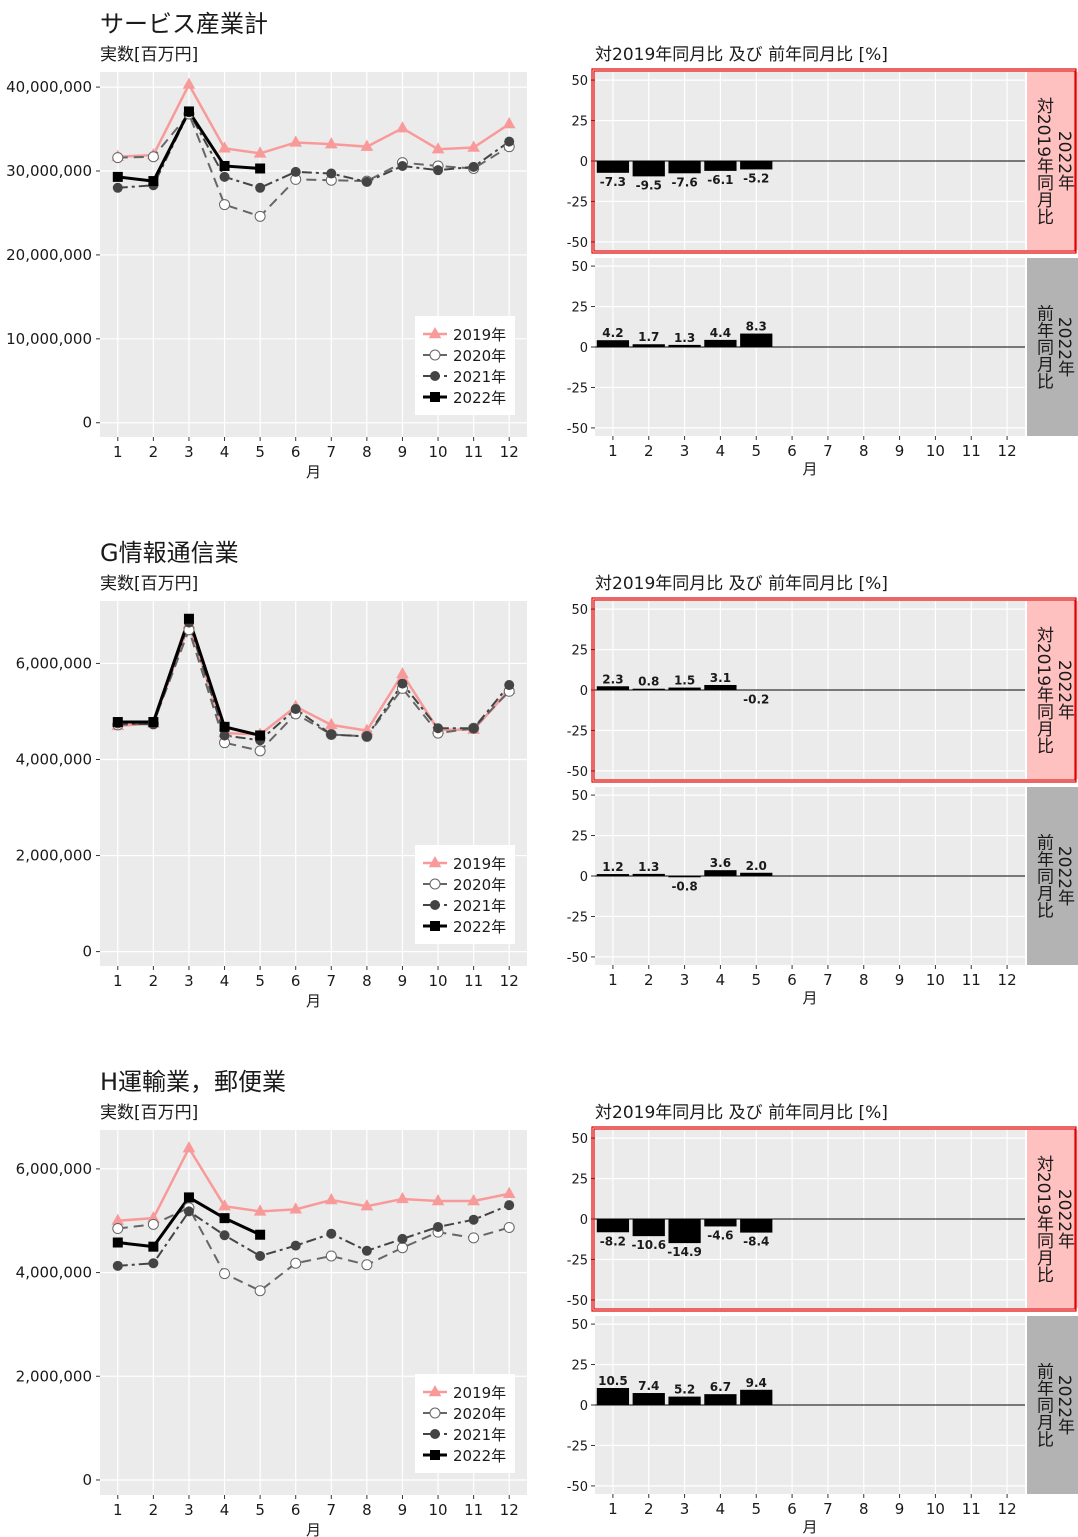 The image size is (1078, 1537). I want to click on strip-label: 対2019年同月比, so click(1043, 1219).